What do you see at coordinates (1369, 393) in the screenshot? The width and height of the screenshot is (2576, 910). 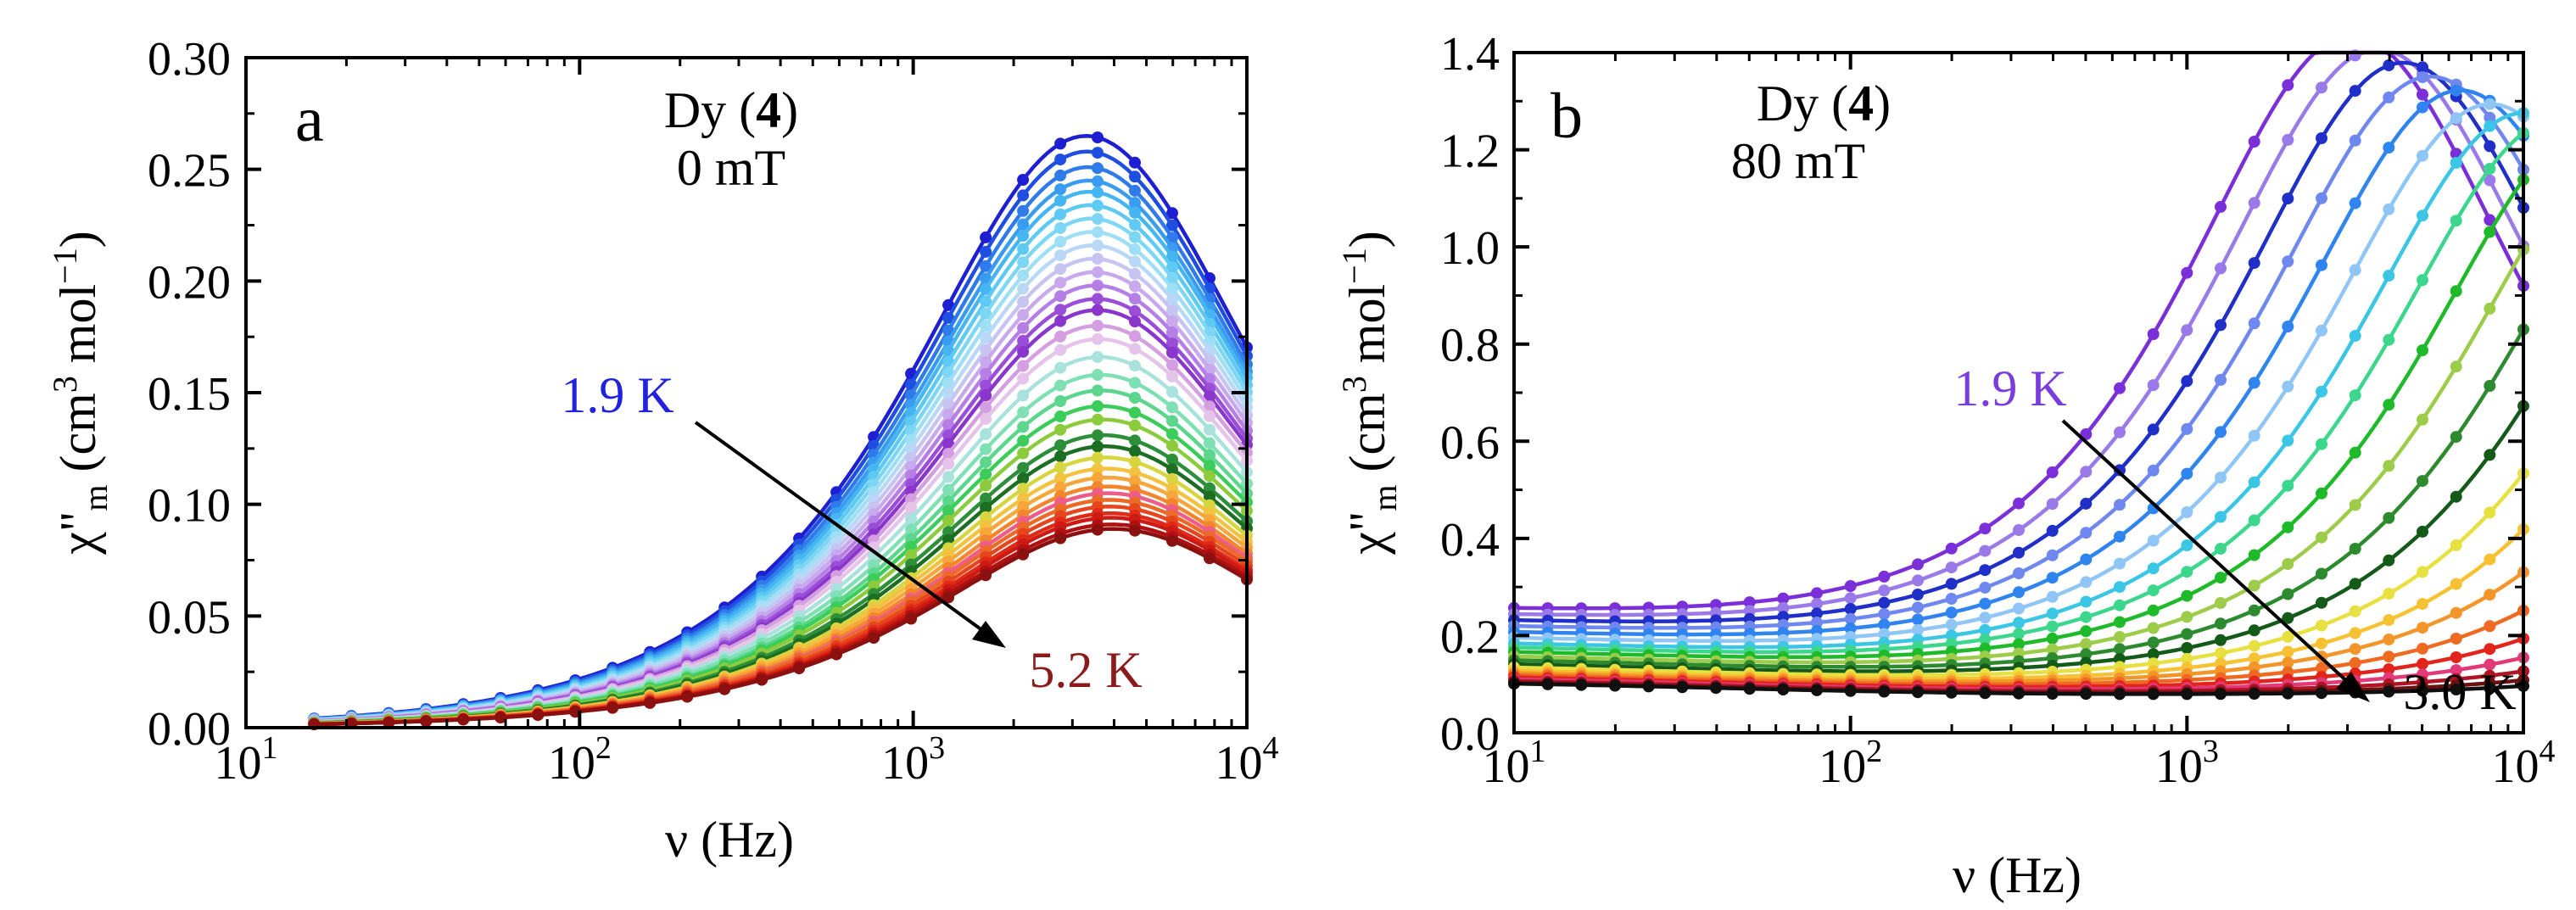 I see `panel-b-y-axis-label: χ"m (cm3 mol−1)` at bounding box center [1369, 393].